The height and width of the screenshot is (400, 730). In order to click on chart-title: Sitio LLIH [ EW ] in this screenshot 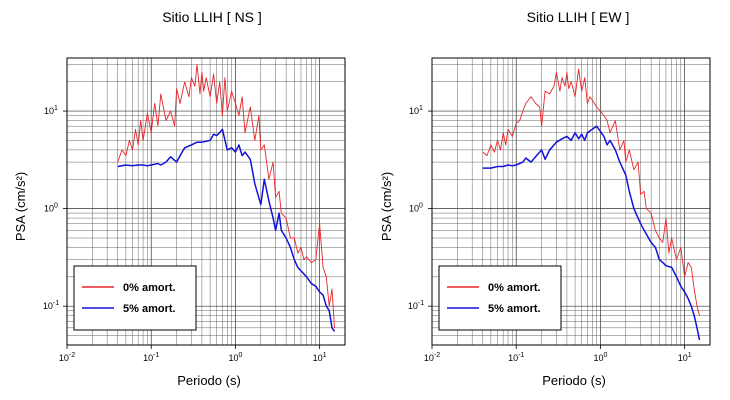, I will do `click(578, 17)`.